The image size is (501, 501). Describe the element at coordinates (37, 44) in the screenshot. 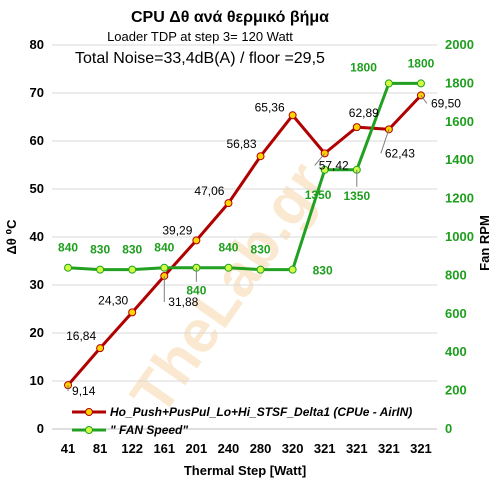

I see `y-left-tick-label: 80` at that location.